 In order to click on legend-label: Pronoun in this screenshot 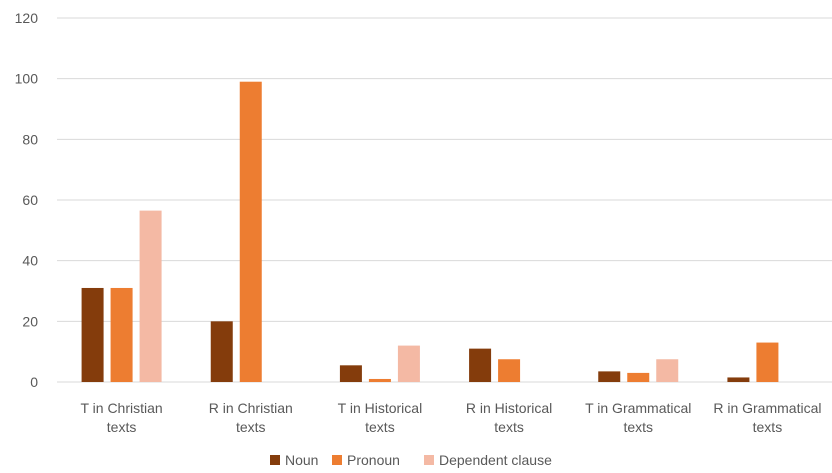, I will do `click(373, 460)`.